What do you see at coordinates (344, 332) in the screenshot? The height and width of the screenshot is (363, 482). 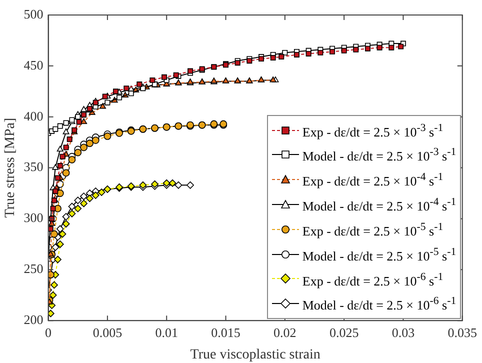 I see `x-tick-label: 0.025` at bounding box center [344, 332].